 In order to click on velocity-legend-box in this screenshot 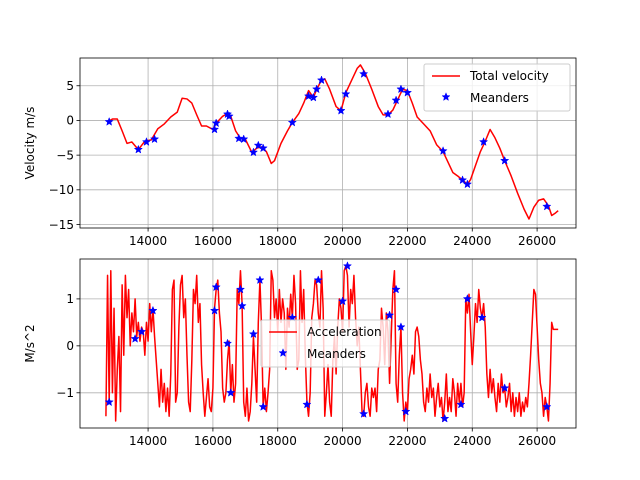, I will do `click(497, 87)`.